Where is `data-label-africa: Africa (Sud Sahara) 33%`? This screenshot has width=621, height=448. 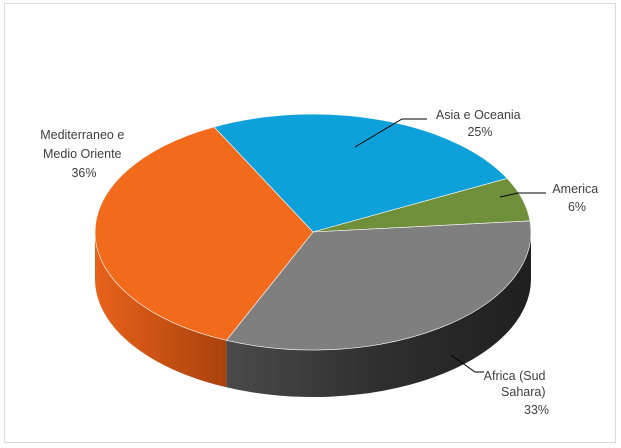 data-label-africa: Africa (Sud Sahara) 33% is located at coordinates (516, 393).